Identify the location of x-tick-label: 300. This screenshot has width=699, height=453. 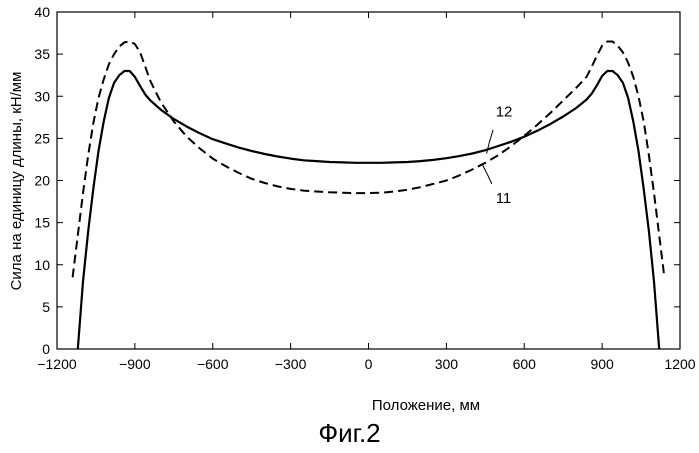
(447, 364).